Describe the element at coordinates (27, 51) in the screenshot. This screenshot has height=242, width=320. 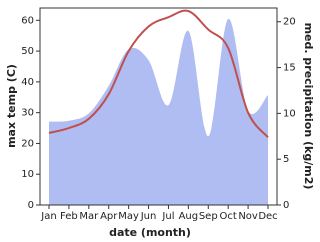
I see `y-tick-label: 50` at that location.